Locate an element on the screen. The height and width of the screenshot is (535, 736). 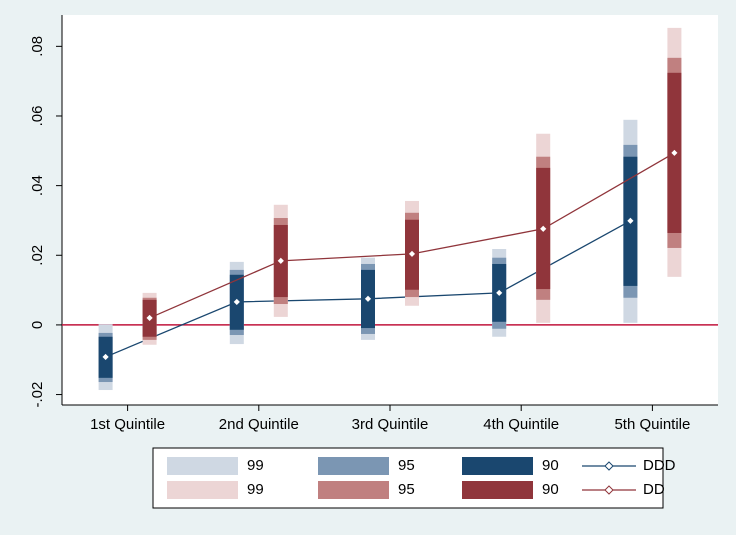
y-tick-label: .08 is located at coordinates (37, 46).